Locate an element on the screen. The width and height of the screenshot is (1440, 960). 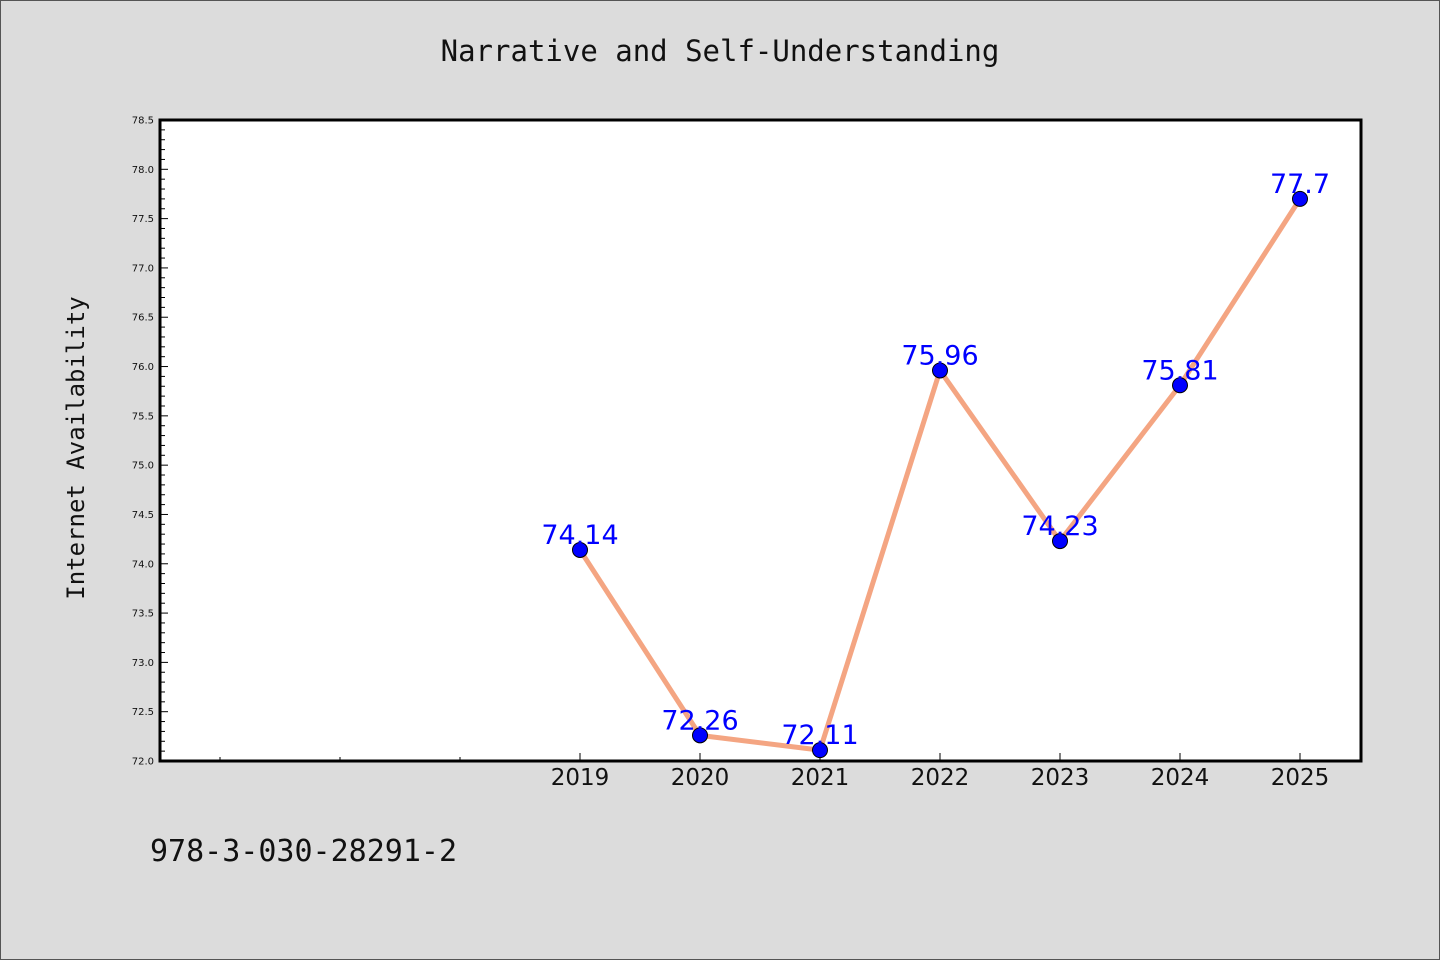
footer-isbn: 978-3-030-28291-2 is located at coordinates (304, 851).